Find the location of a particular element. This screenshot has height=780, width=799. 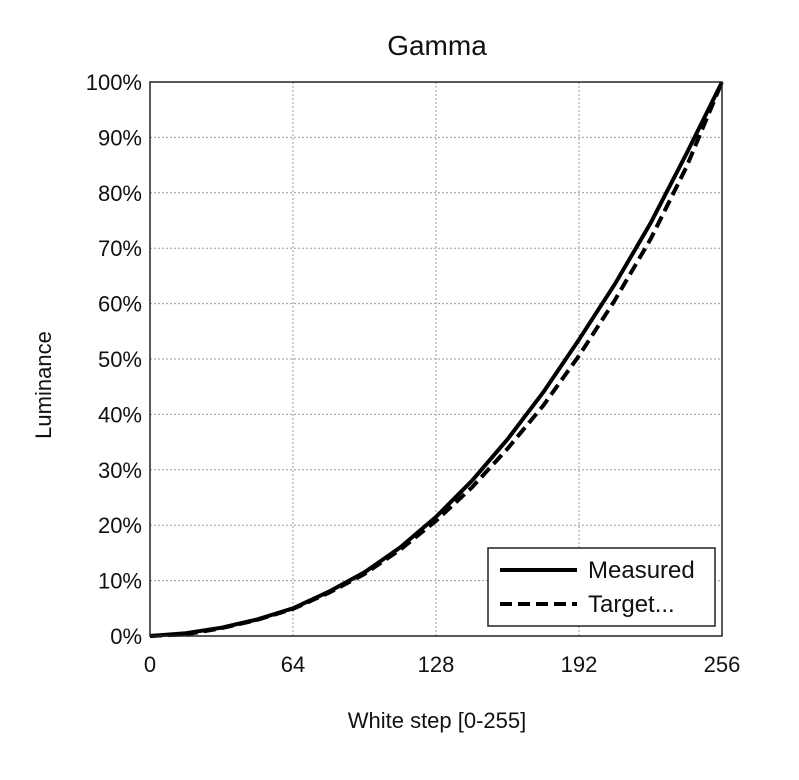

y-tick-label: 80% is located at coordinates (120, 193).